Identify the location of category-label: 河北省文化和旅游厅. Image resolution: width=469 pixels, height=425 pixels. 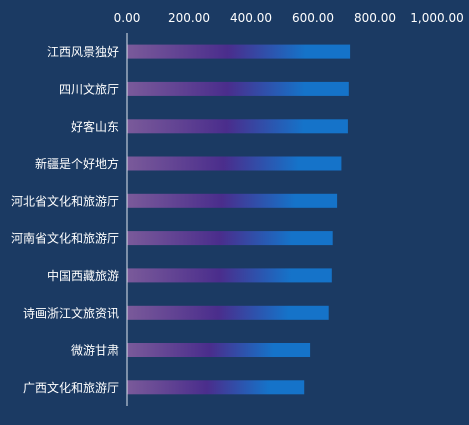
(65, 200).